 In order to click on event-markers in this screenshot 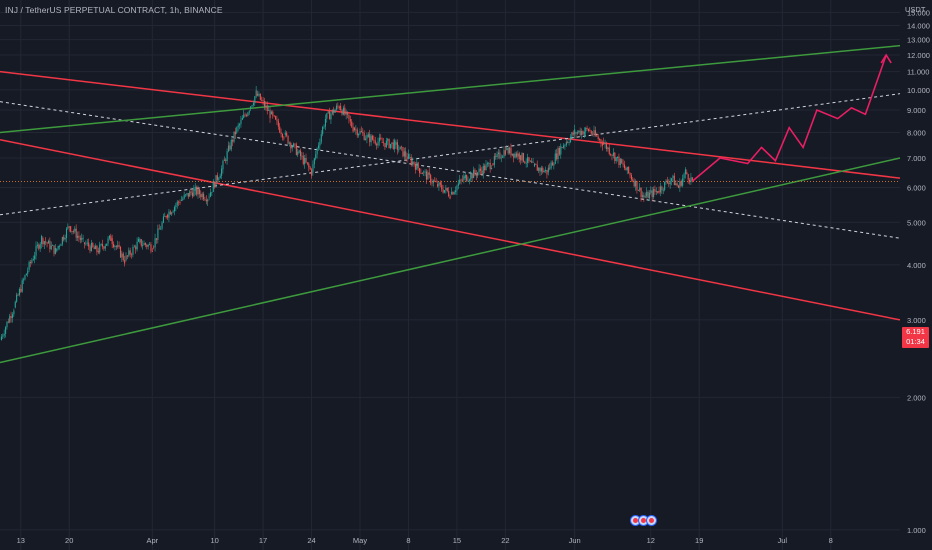, I will do `click(643, 520)`.